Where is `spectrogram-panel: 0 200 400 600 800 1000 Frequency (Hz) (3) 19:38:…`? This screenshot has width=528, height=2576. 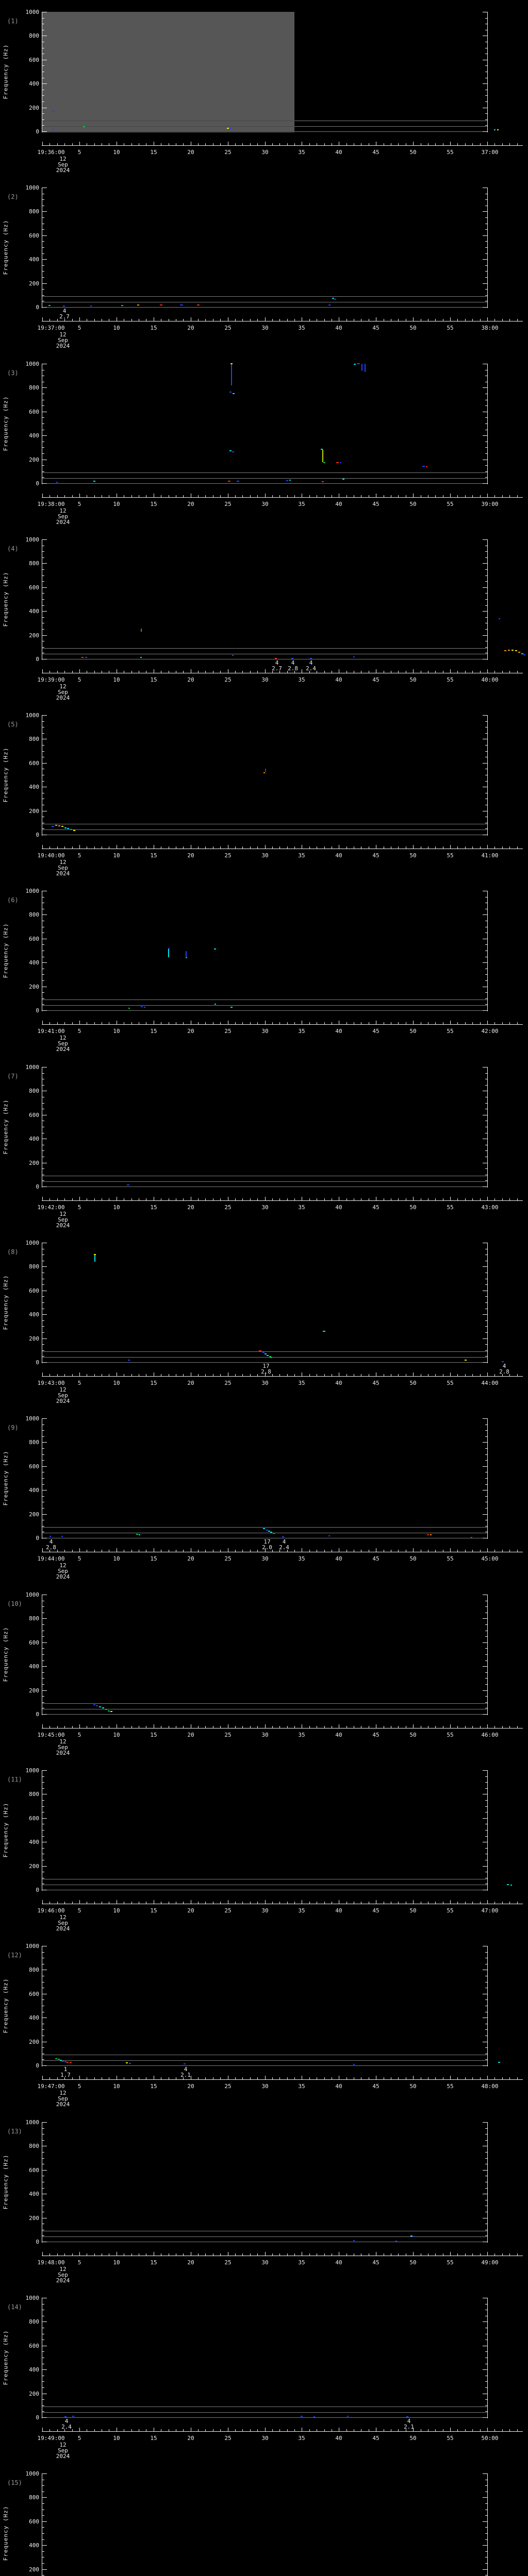 spectrogram-panel: 0 200 400 600 800 1000 Frequency (Hz) (3) 19:38:… is located at coordinates (264, 440).